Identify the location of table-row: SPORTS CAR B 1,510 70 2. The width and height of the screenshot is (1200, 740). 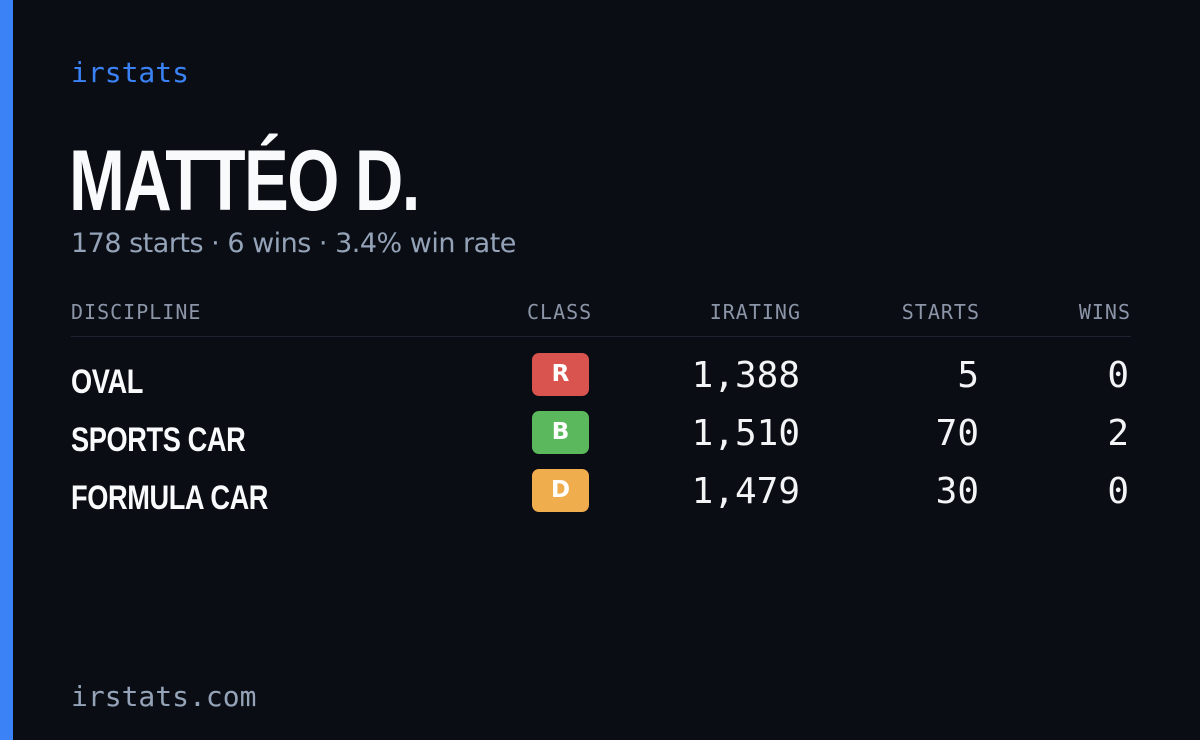
(601, 440).